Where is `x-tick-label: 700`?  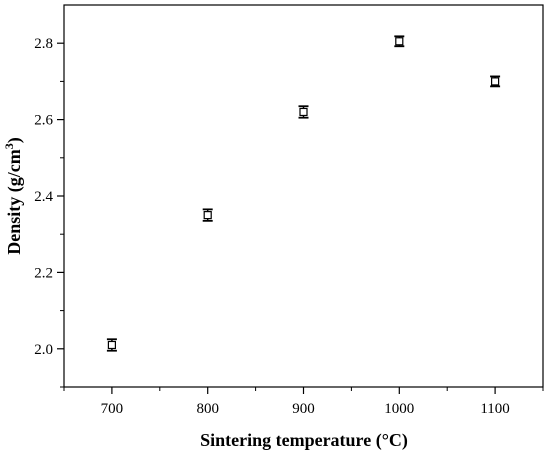 x-tick-label: 700 is located at coordinates (112, 409).